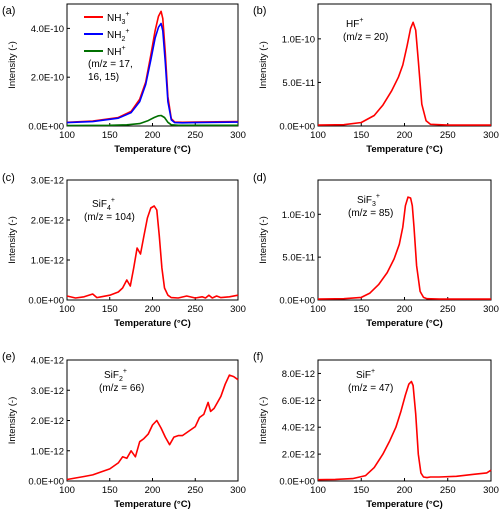 This screenshot has height=521, width=500. I want to click on series-line-sif4-ion, so click(152, 252).